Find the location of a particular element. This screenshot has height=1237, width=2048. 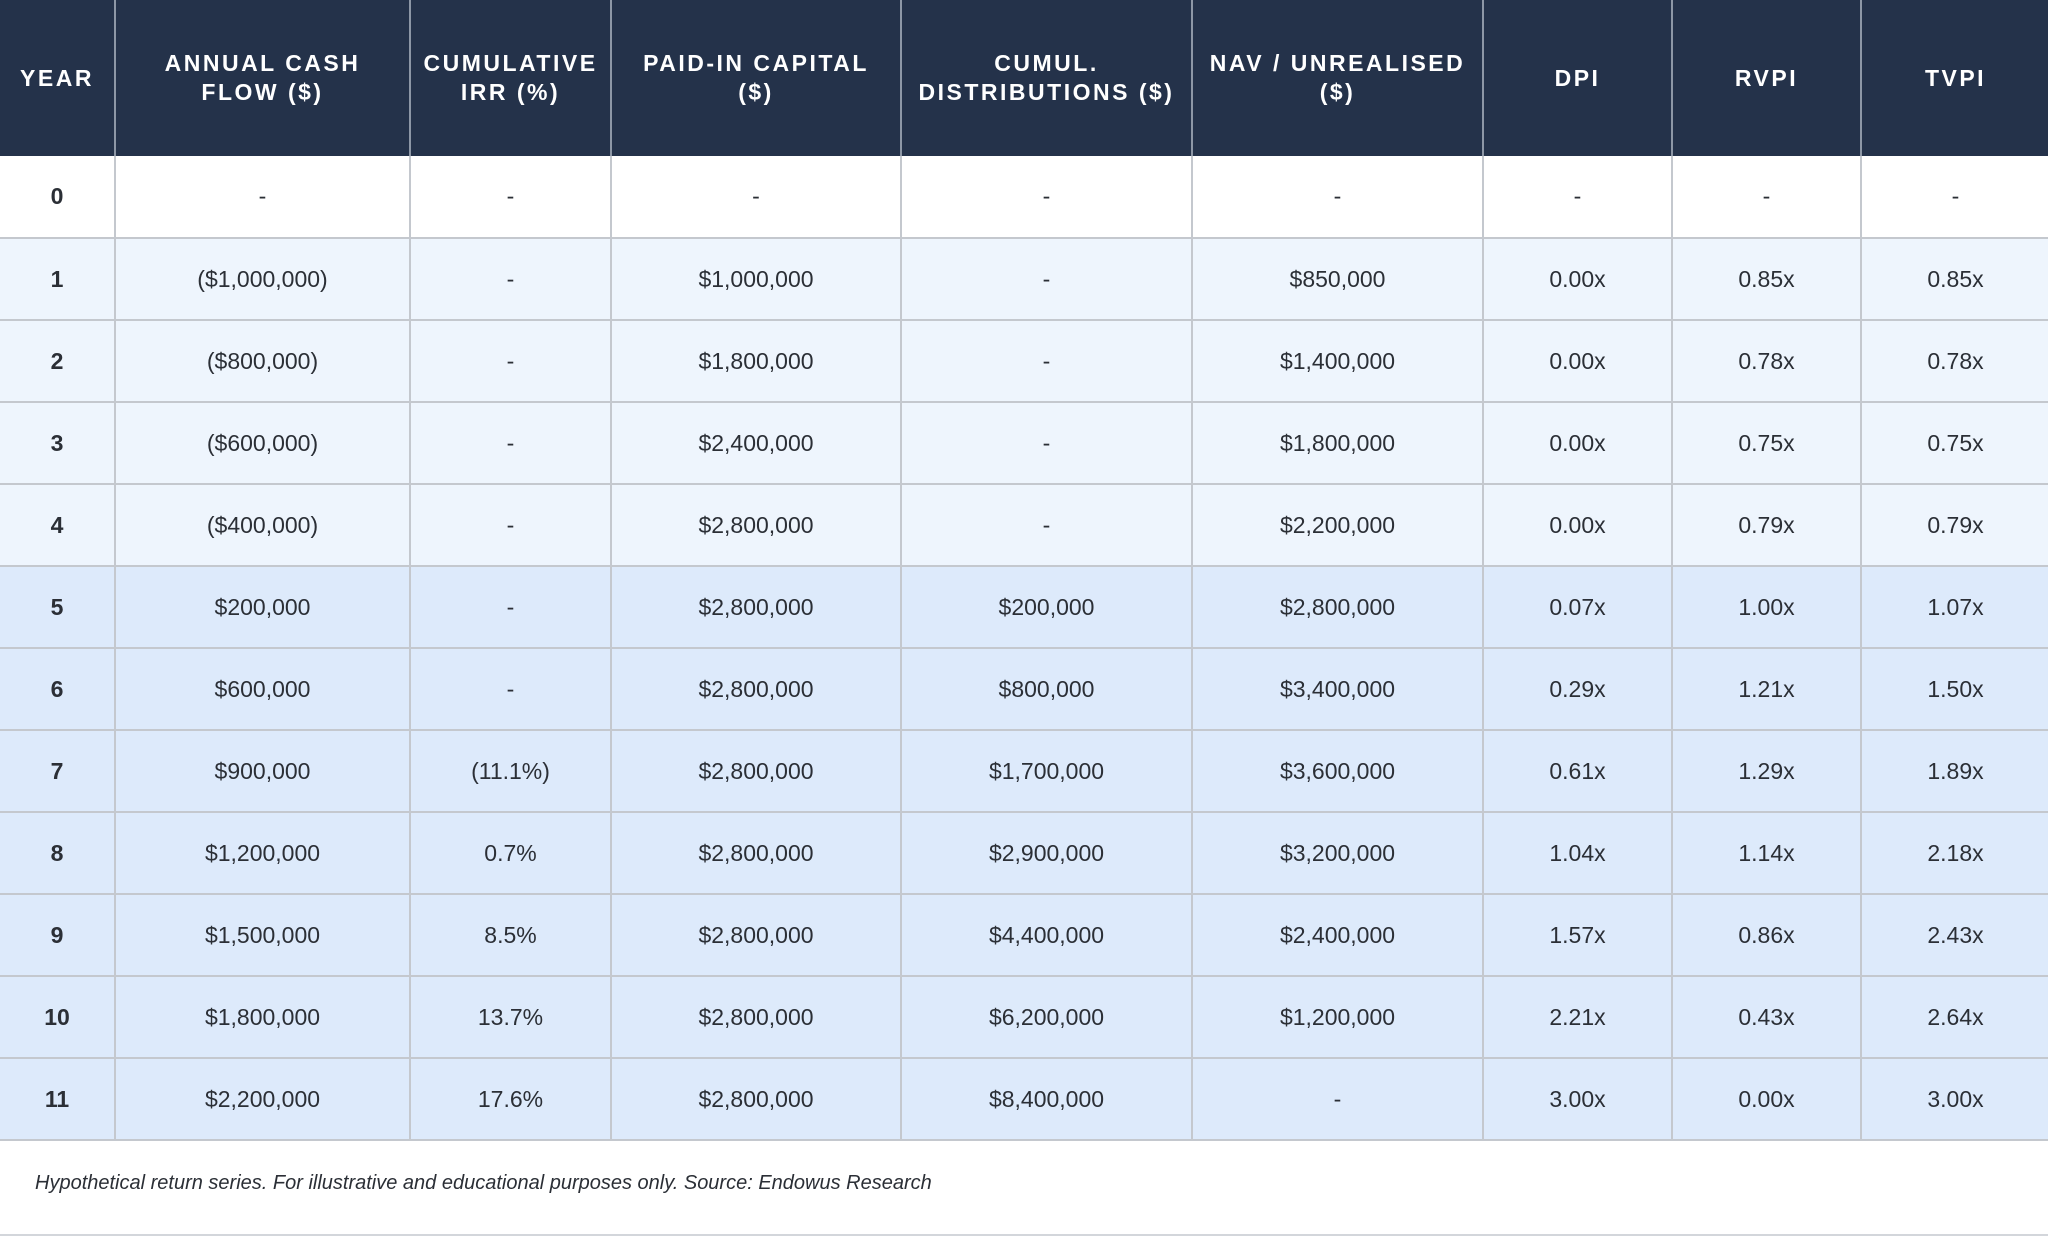

cell-nav-unrealised: $3,600,000 is located at coordinates (1338, 771).